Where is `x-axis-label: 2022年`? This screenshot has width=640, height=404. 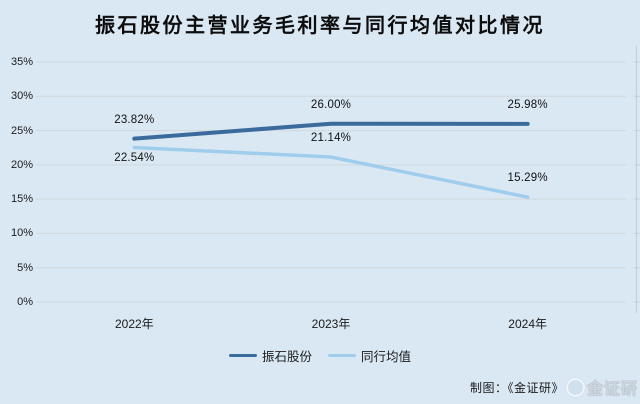 x-axis-label: 2022年 is located at coordinates (134, 324).